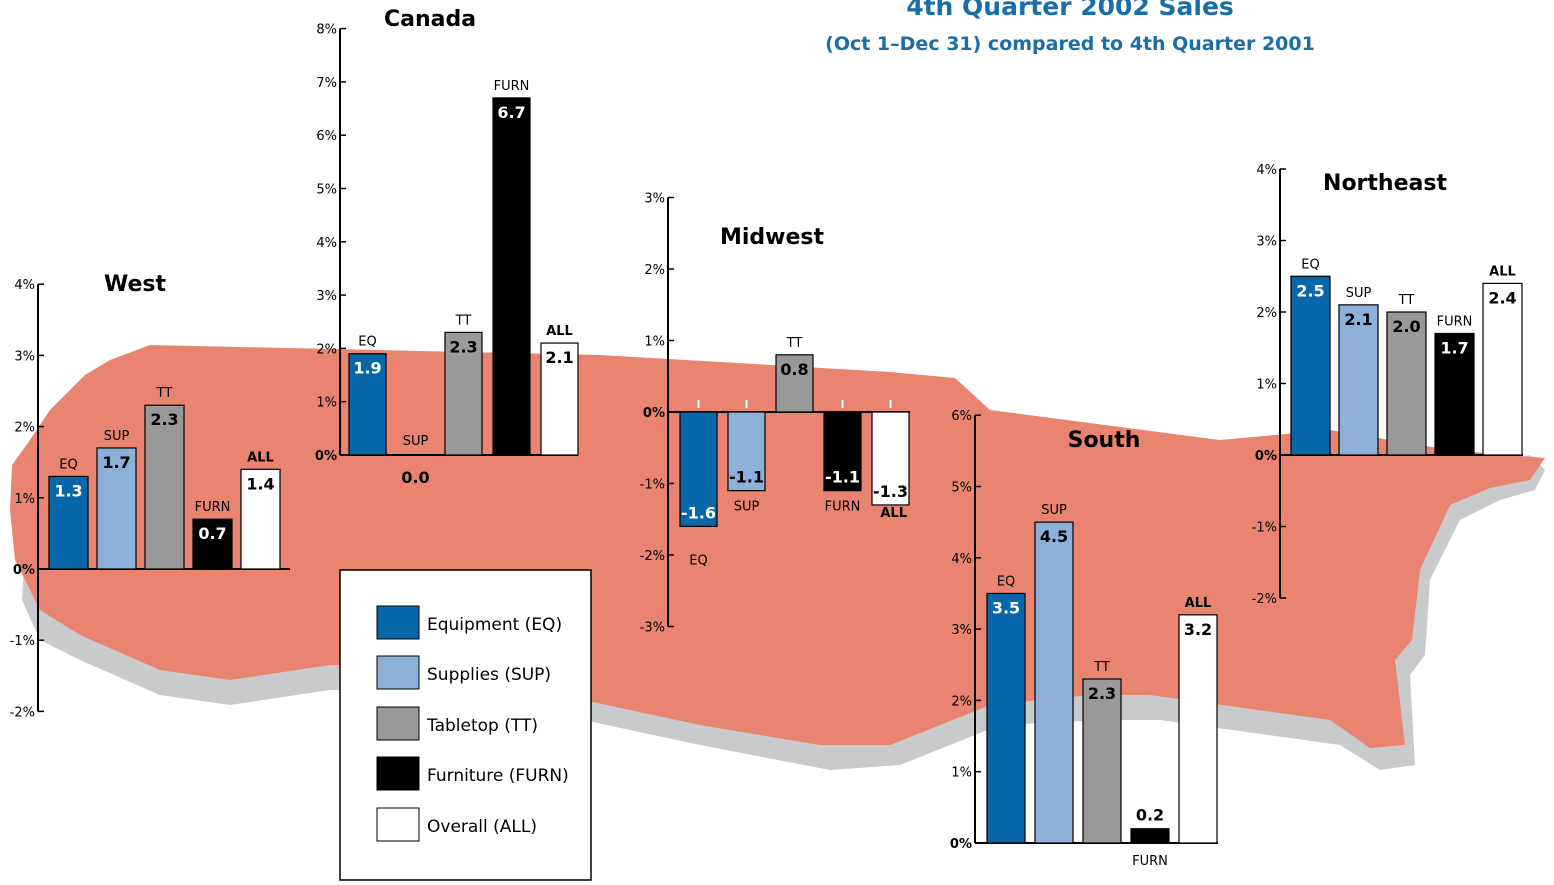  I want to click on west-bar-tt, so click(164, 487).